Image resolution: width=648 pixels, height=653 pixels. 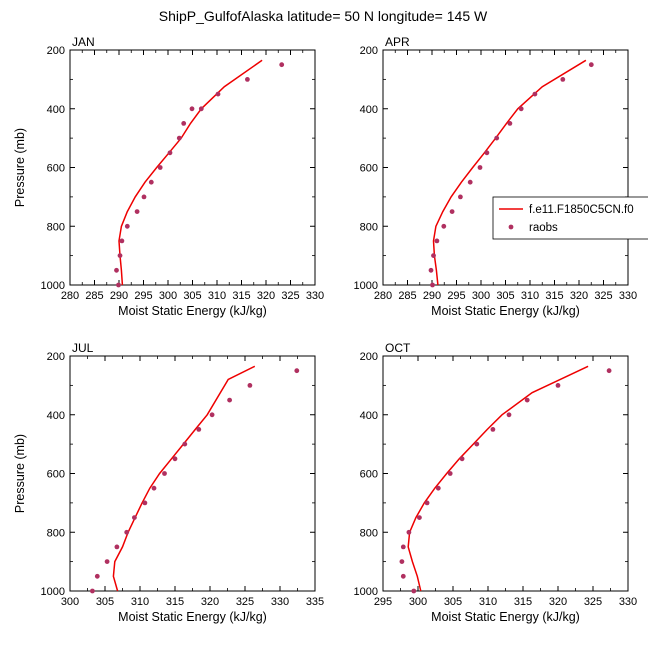 What do you see at coordinates (369, 533) in the screenshot?
I see `y-tick-label: 800` at bounding box center [369, 533].